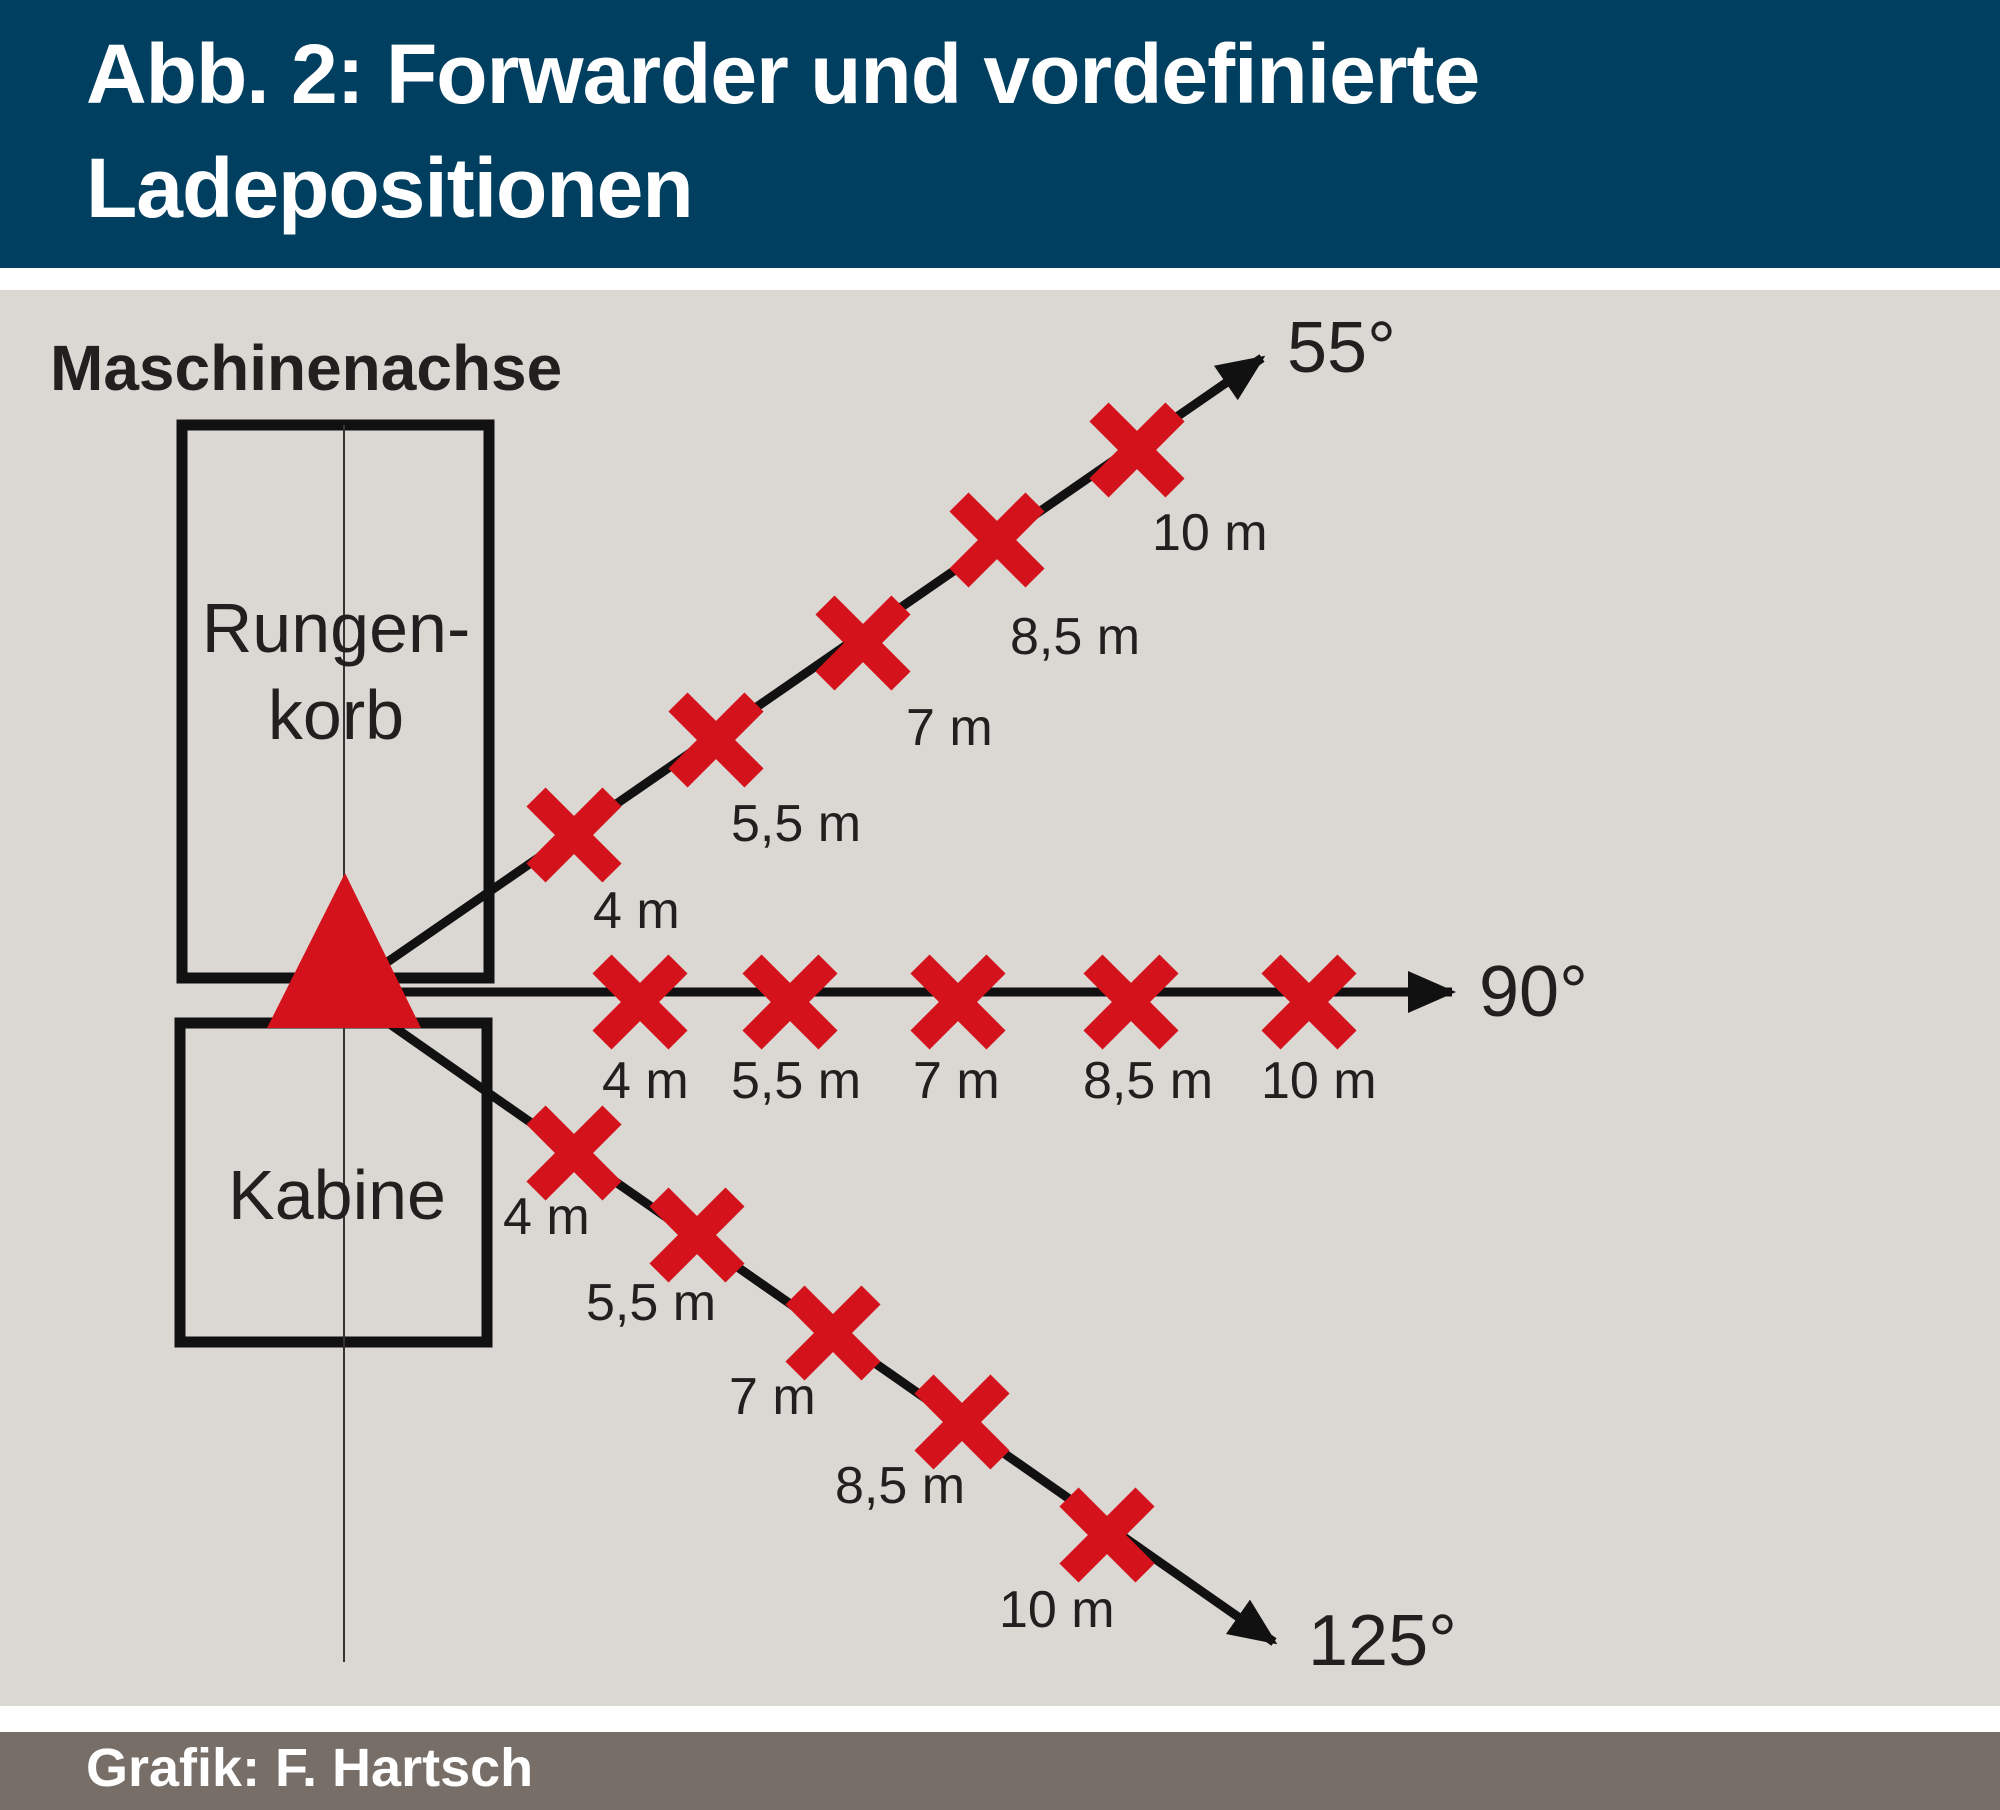 Image resolution: width=2000 pixels, height=1810 pixels. Describe the element at coordinates (833, 1333) in the screenshot. I see `loading-position-cross-125-7m` at that location.